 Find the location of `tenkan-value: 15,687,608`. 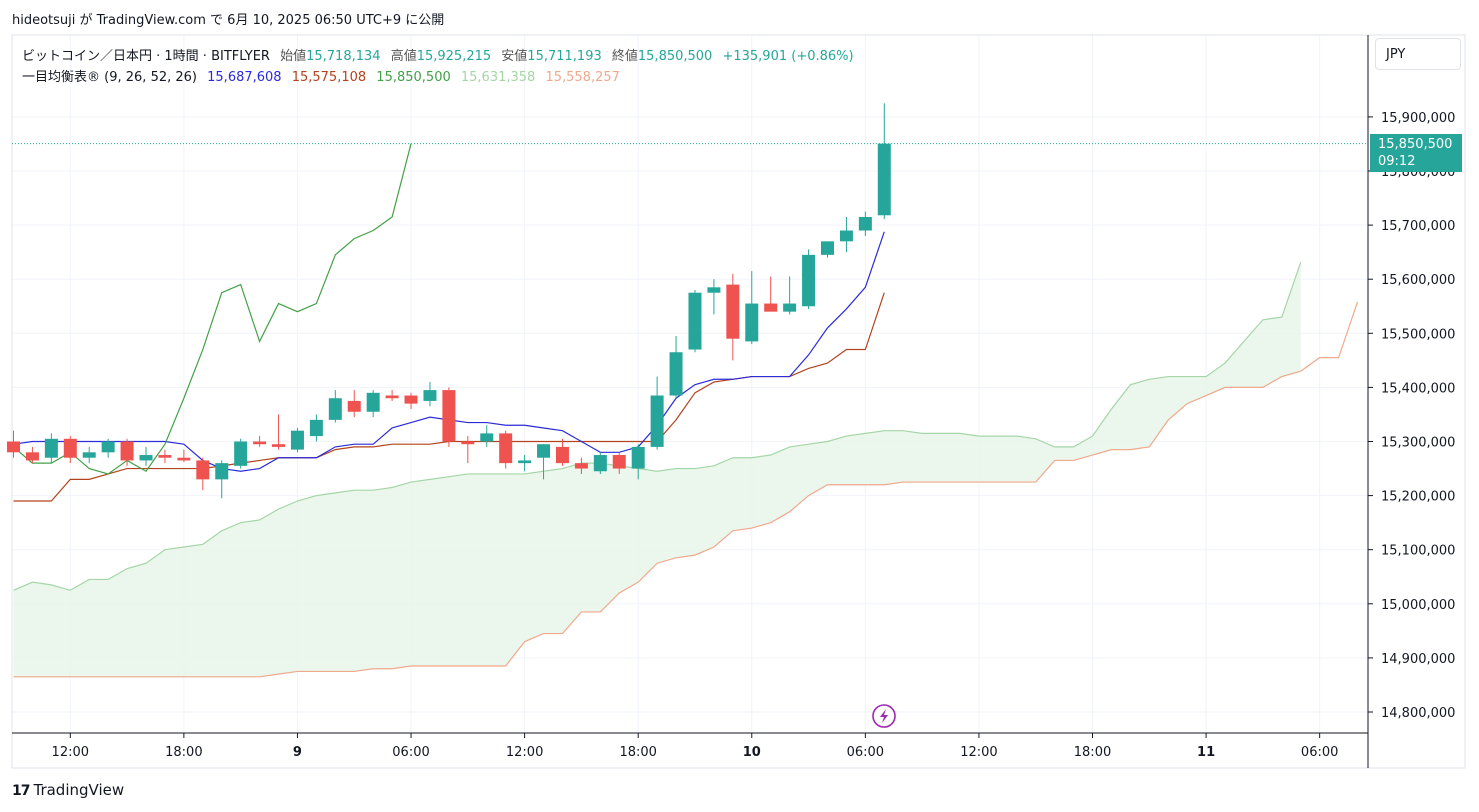

tenkan-value: 15,687,608 is located at coordinates (244, 77).